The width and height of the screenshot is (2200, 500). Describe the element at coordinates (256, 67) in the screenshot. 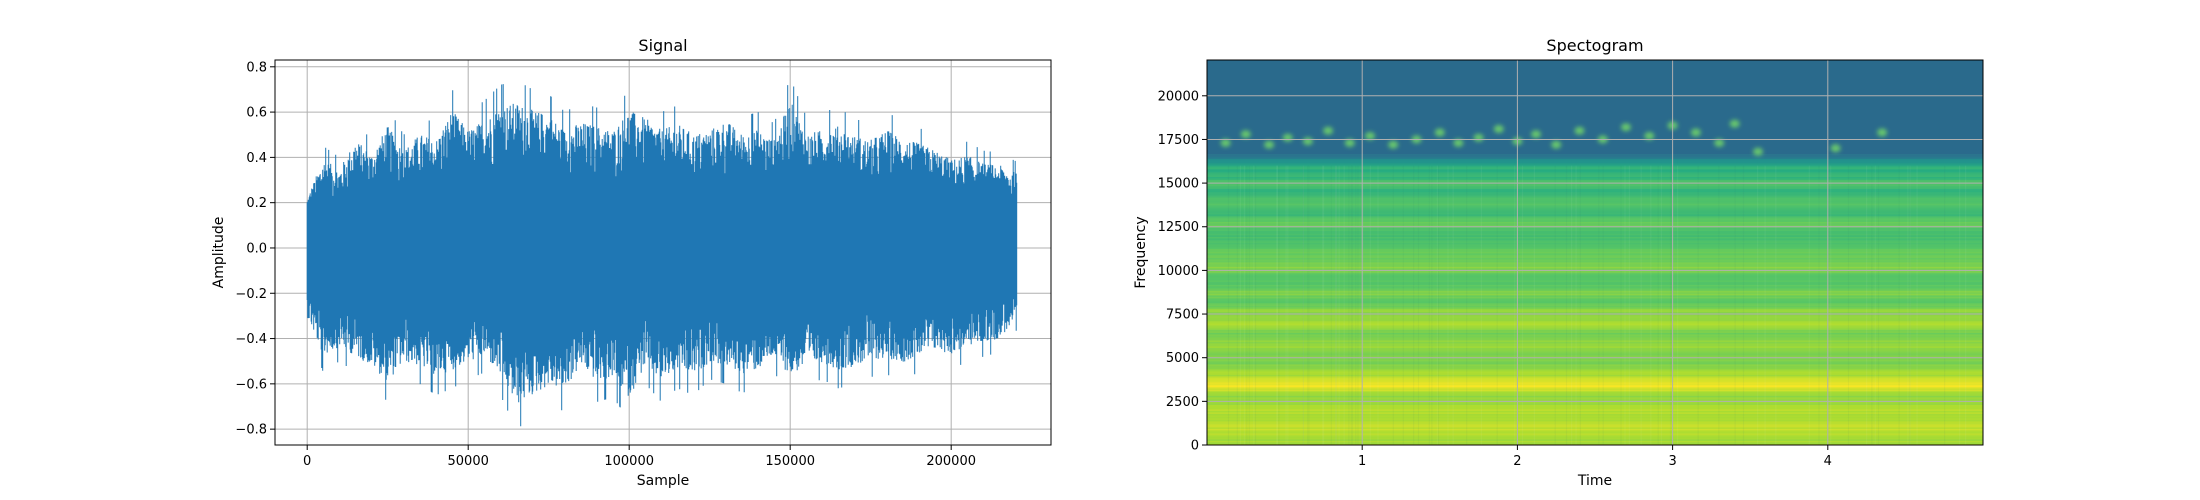

I see `signal-ytick-label: 0.8` at that location.